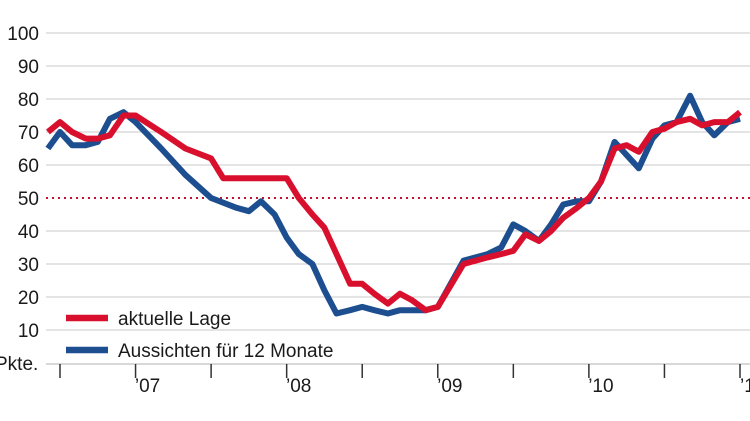 Image resolution: width=750 pixels, height=421 pixels. I want to click on y-axis-unit-label: Pkte., so click(19, 364).